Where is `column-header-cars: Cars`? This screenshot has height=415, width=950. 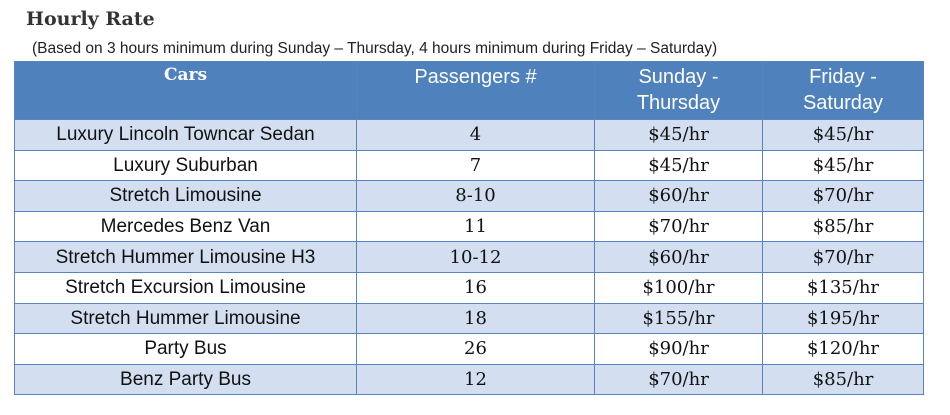 column-header-cars: Cars is located at coordinates (185, 90).